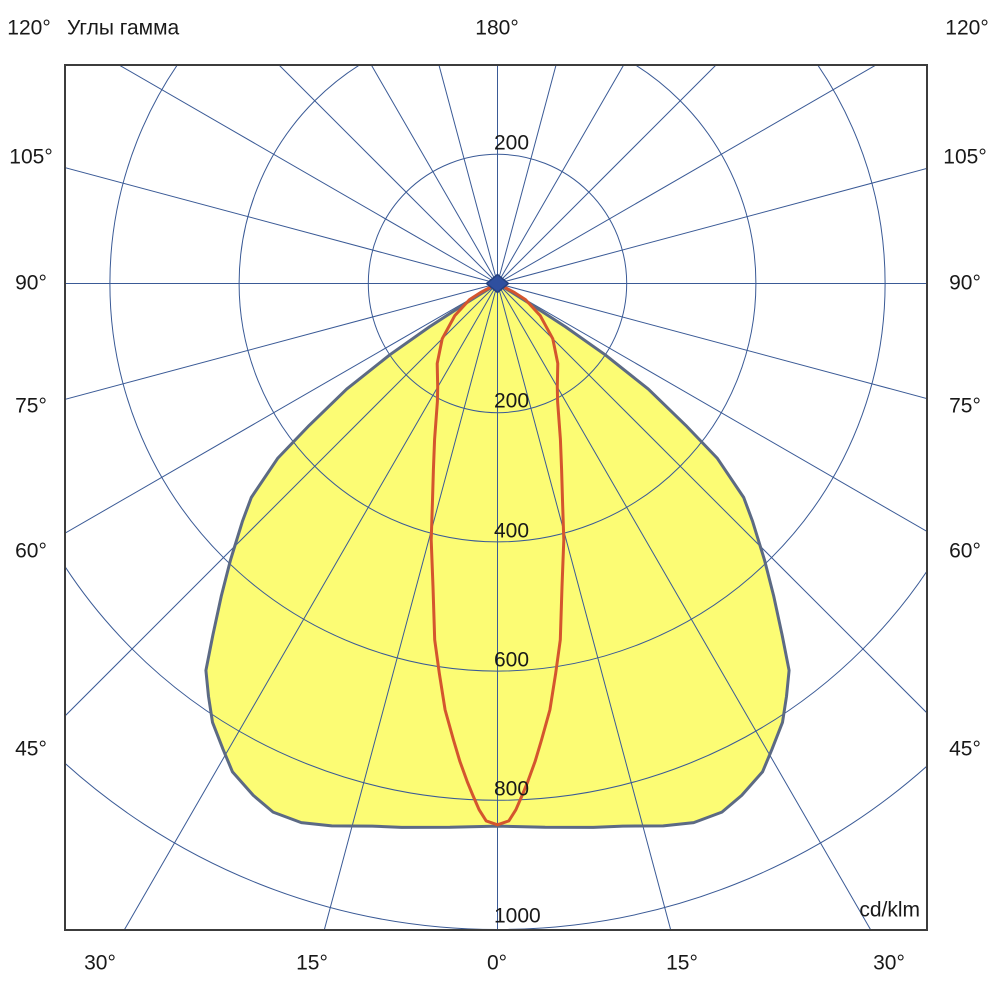 This screenshot has height=1000, width=1000. What do you see at coordinates (512, 789) in the screenshot?
I see `radial-label-800: 800` at bounding box center [512, 789].